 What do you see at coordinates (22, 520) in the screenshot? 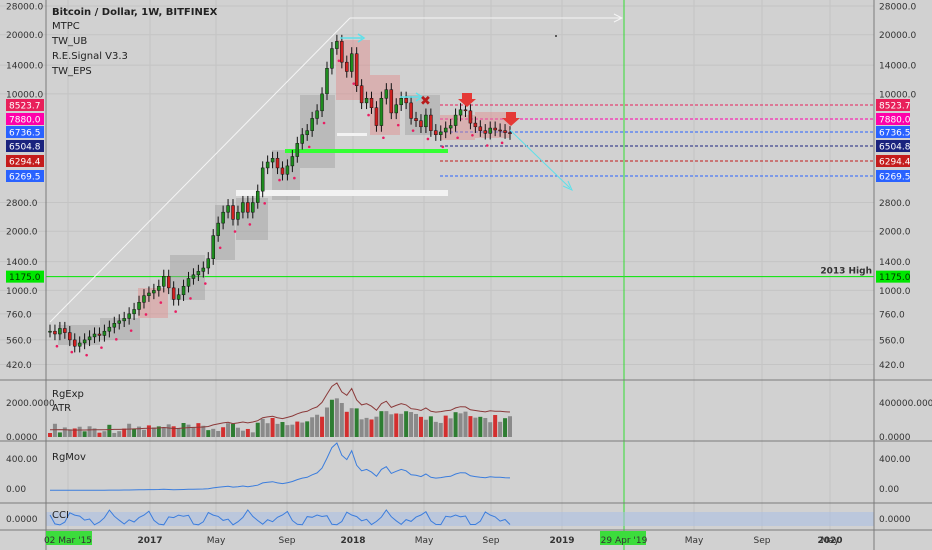
I see `cci-tick-left: 0.0000` at bounding box center [22, 520].